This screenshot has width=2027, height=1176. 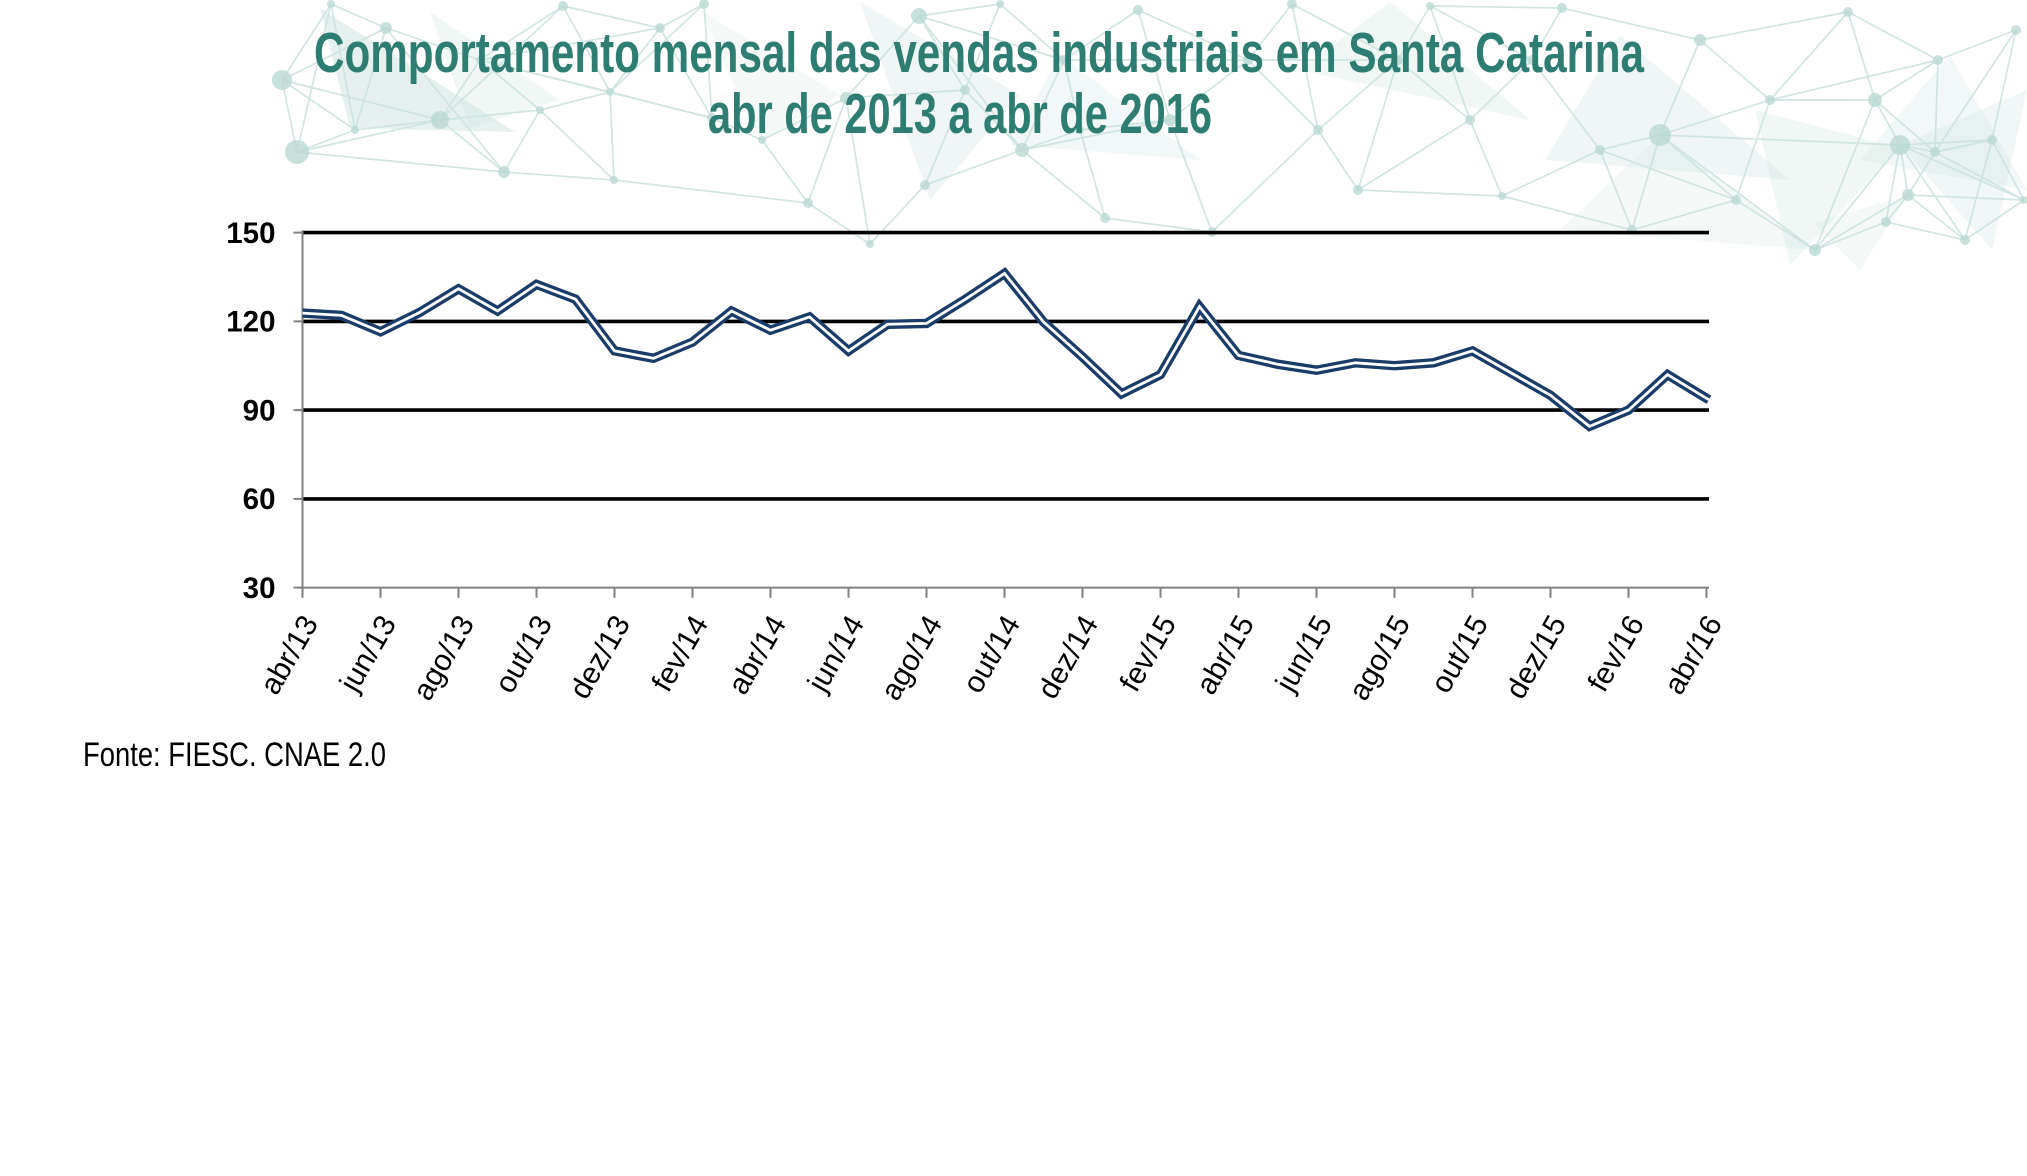 I want to click on svg-text: 90, so click(x=259, y=410).